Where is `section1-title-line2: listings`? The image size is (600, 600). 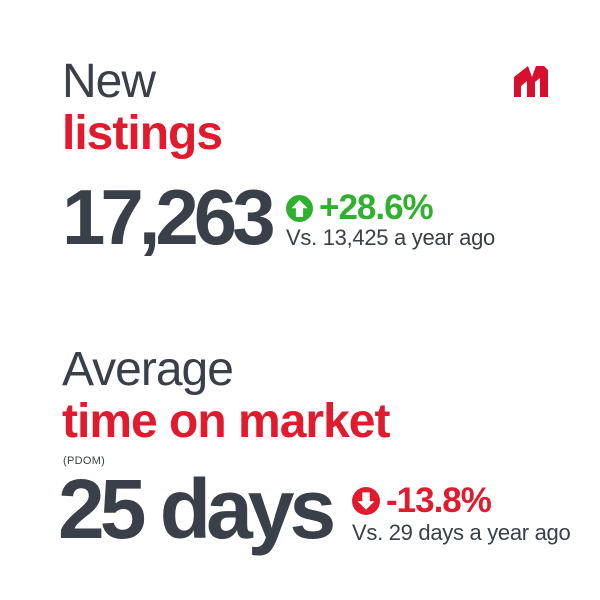 section1-title-line2: listings is located at coordinates (142, 133).